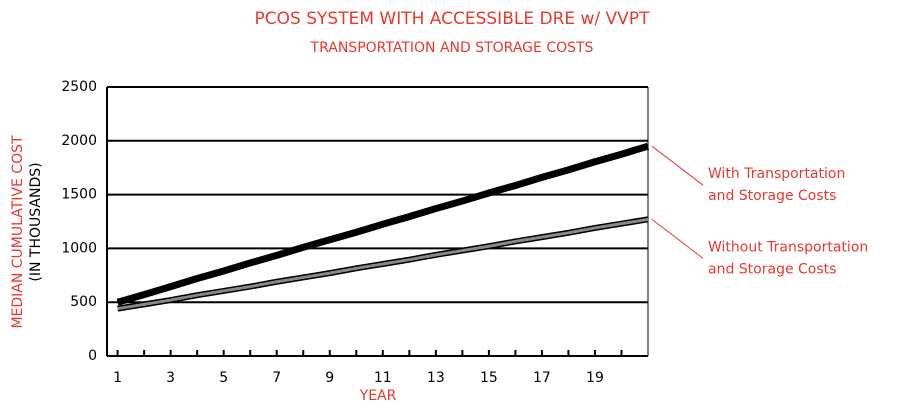  What do you see at coordinates (117, 378) in the screenshot?
I see `x-tick-label: 1` at bounding box center [117, 378].